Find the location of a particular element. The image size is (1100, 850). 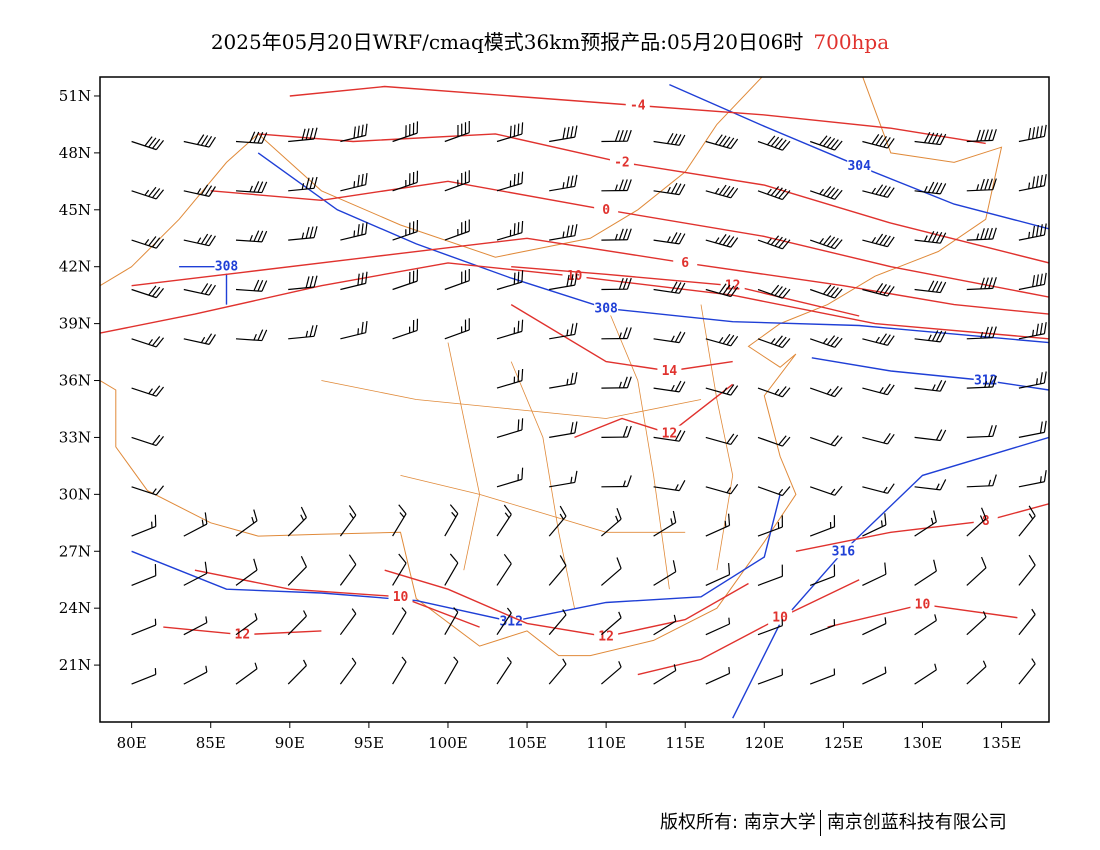

lon-tick-label: 90E is located at coordinates (290, 743).